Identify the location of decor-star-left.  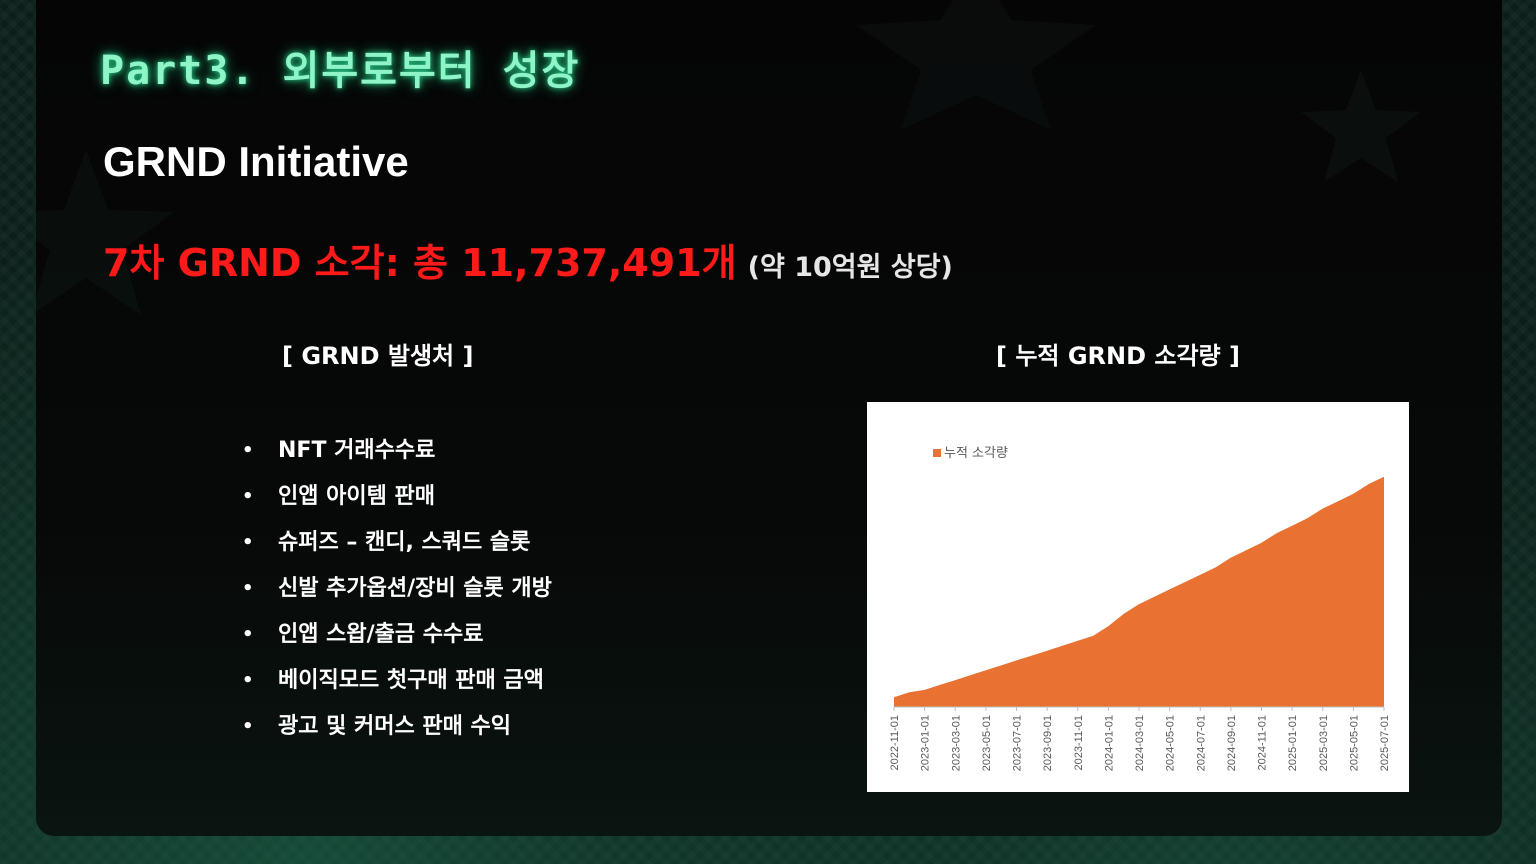
(105, 232).